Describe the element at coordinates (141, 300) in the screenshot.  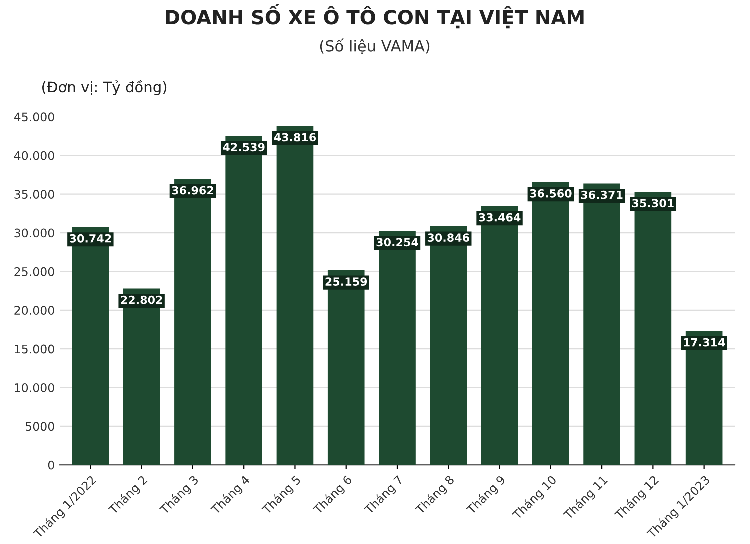
I see `data-label: 22.802` at that location.